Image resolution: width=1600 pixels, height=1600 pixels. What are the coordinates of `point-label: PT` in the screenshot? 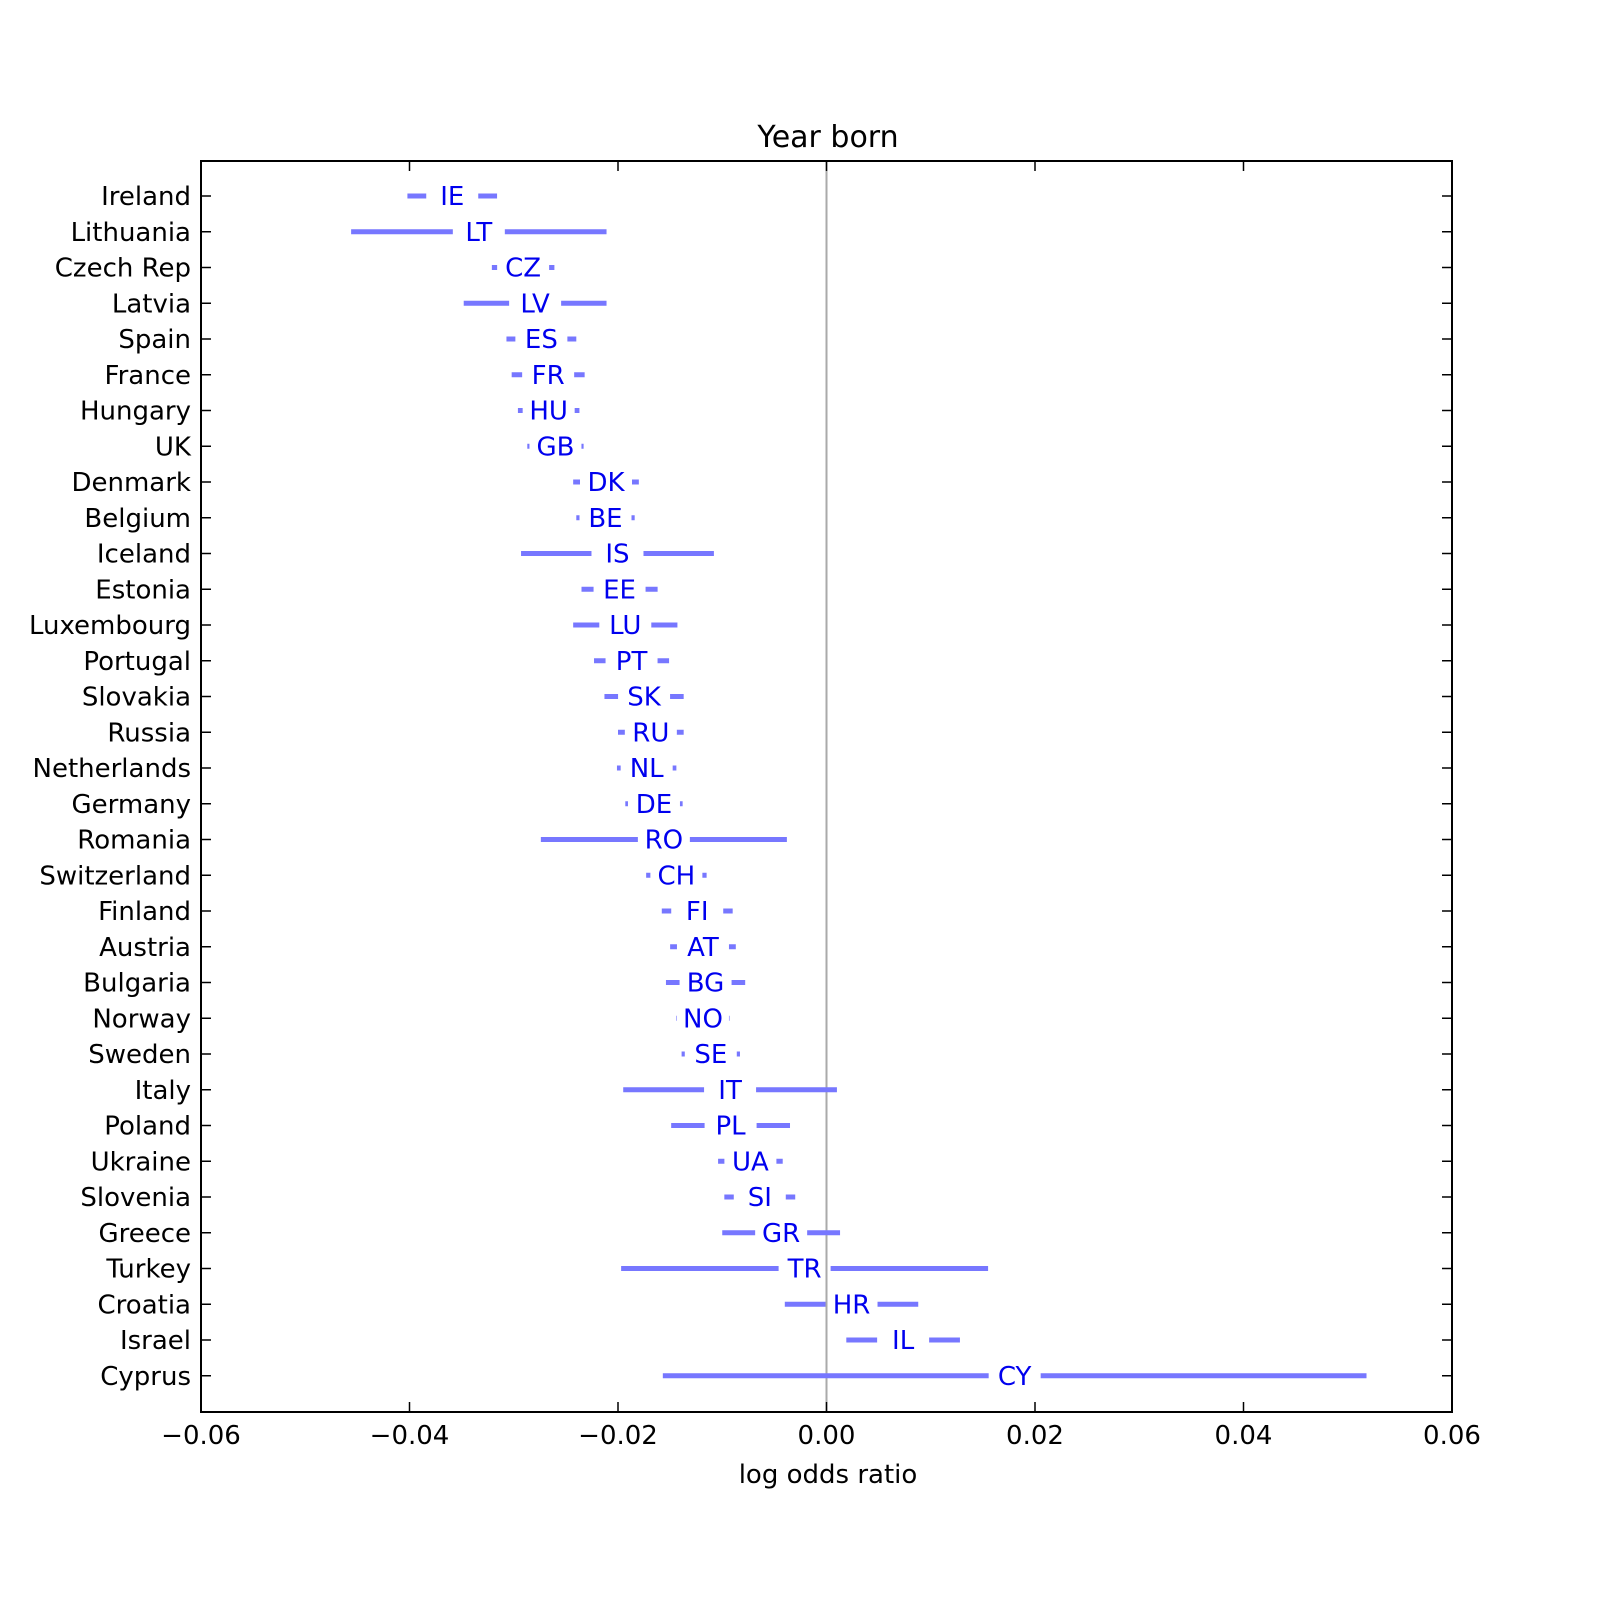 It's located at (632, 662).